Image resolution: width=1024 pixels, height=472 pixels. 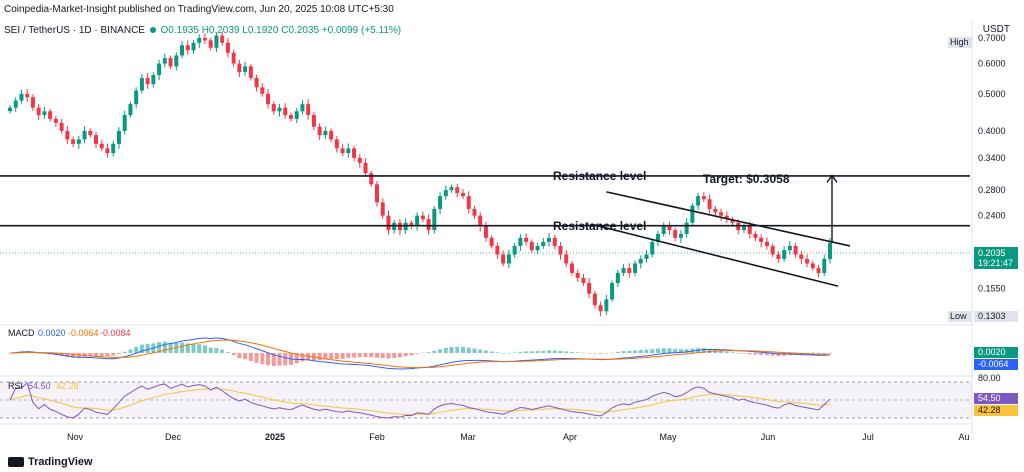 I want to click on rsi-ma-value: 42.28, so click(x=67, y=386).